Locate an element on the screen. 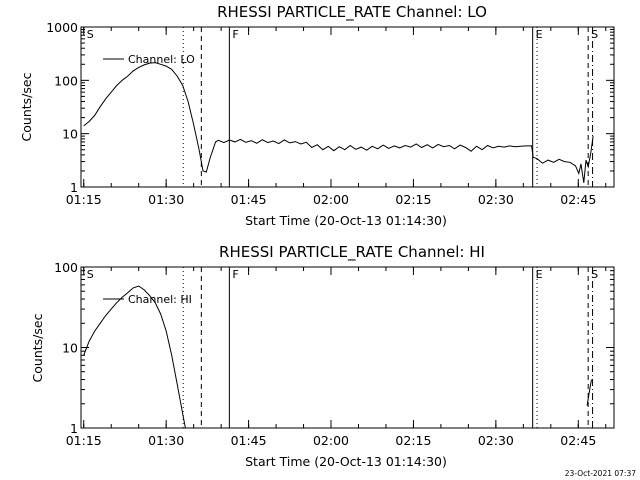 The height and width of the screenshot is (480, 640). hi-legend-label: Channel: HI is located at coordinates (160, 299).